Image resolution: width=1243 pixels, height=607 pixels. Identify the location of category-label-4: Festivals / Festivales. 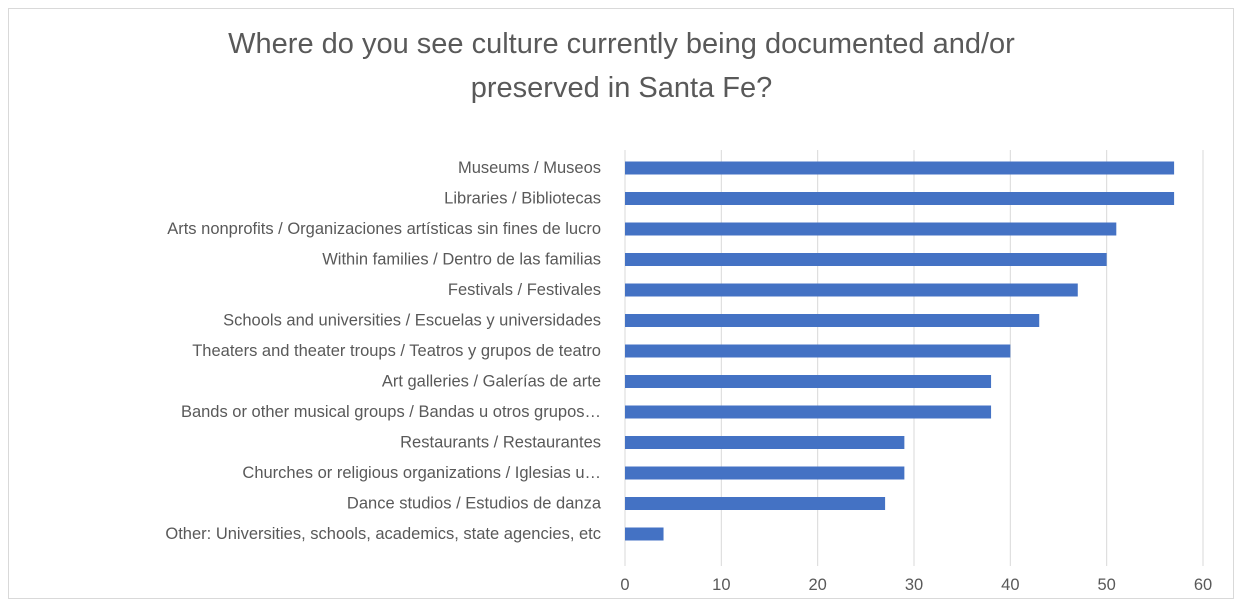
(524, 290).